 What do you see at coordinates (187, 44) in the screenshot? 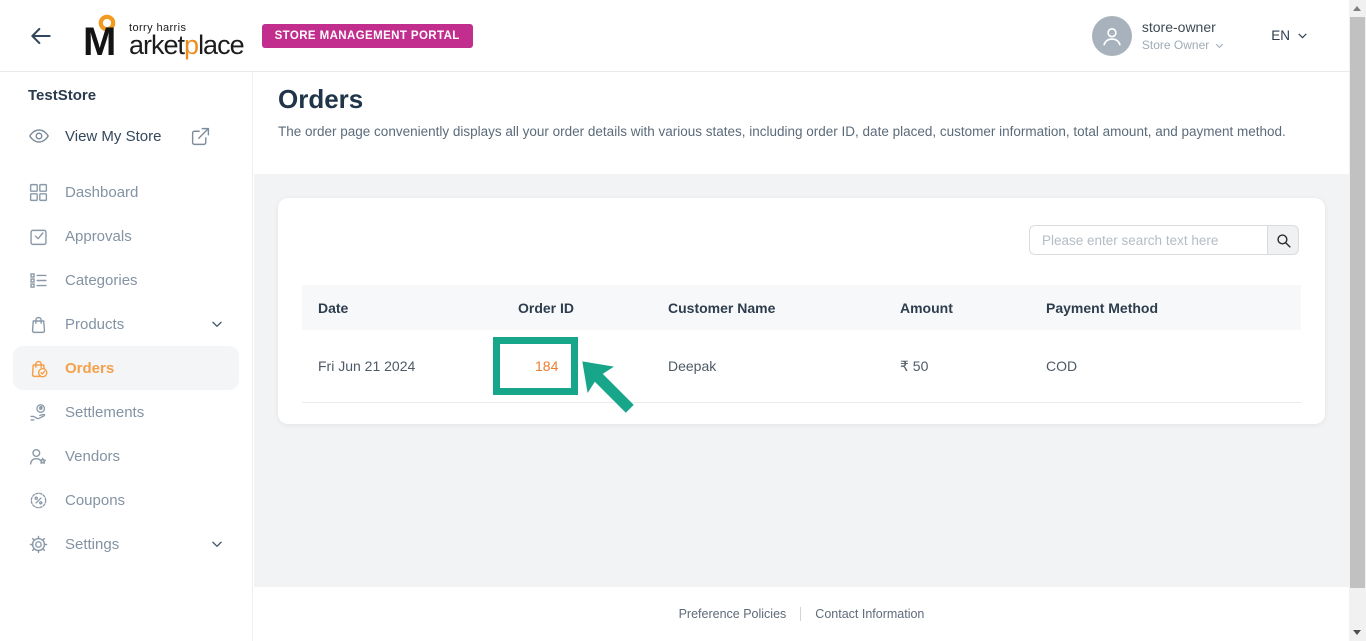
I see `logo-name: arketplace` at bounding box center [187, 44].